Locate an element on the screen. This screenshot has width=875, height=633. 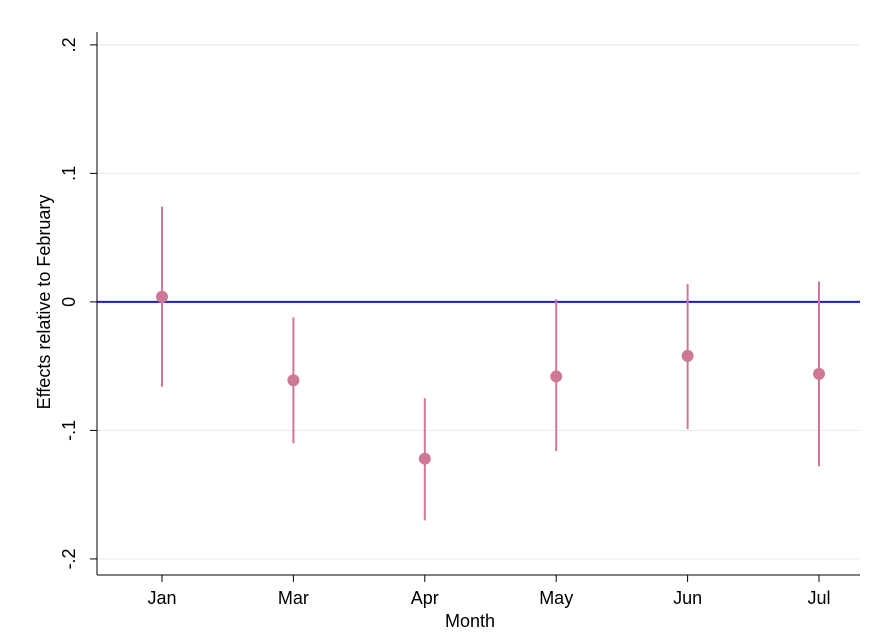
x-tick-label: Jun is located at coordinates (687, 598).